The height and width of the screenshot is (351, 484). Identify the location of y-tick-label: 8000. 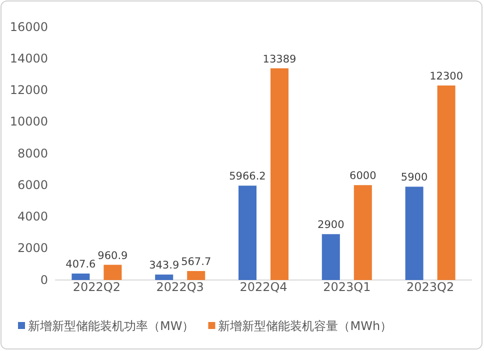
(32, 153).